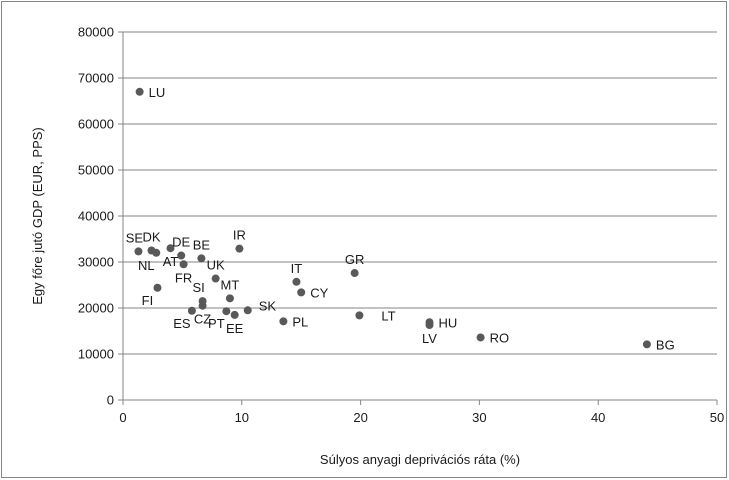 The height and width of the screenshot is (480, 729). I want to click on point-label-es: ES, so click(182, 323).